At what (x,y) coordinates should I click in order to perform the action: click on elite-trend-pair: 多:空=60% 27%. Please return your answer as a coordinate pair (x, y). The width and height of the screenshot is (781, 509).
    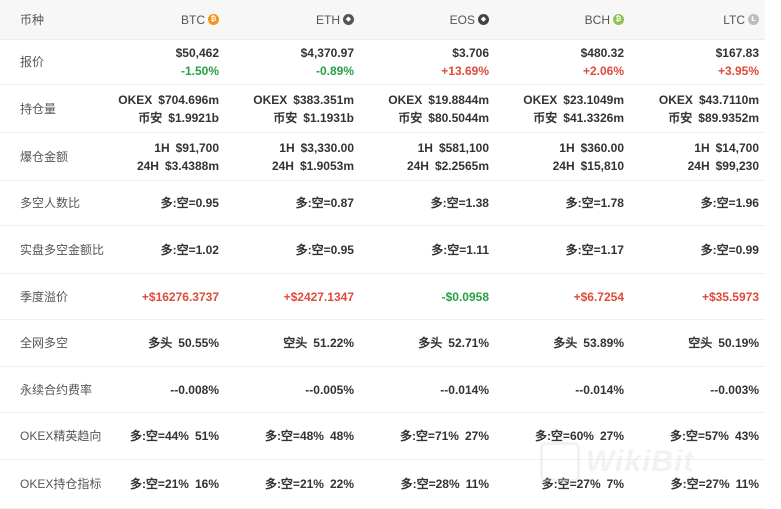
    Looking at the image, I should click on (579, 436).